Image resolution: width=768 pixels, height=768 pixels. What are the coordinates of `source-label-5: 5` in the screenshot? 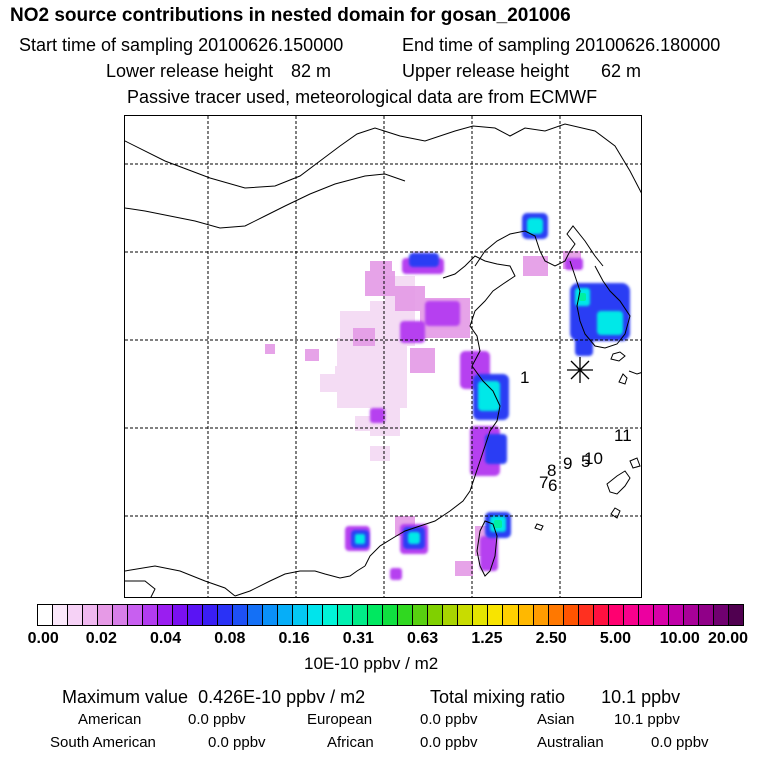 It's located at (585, 461).